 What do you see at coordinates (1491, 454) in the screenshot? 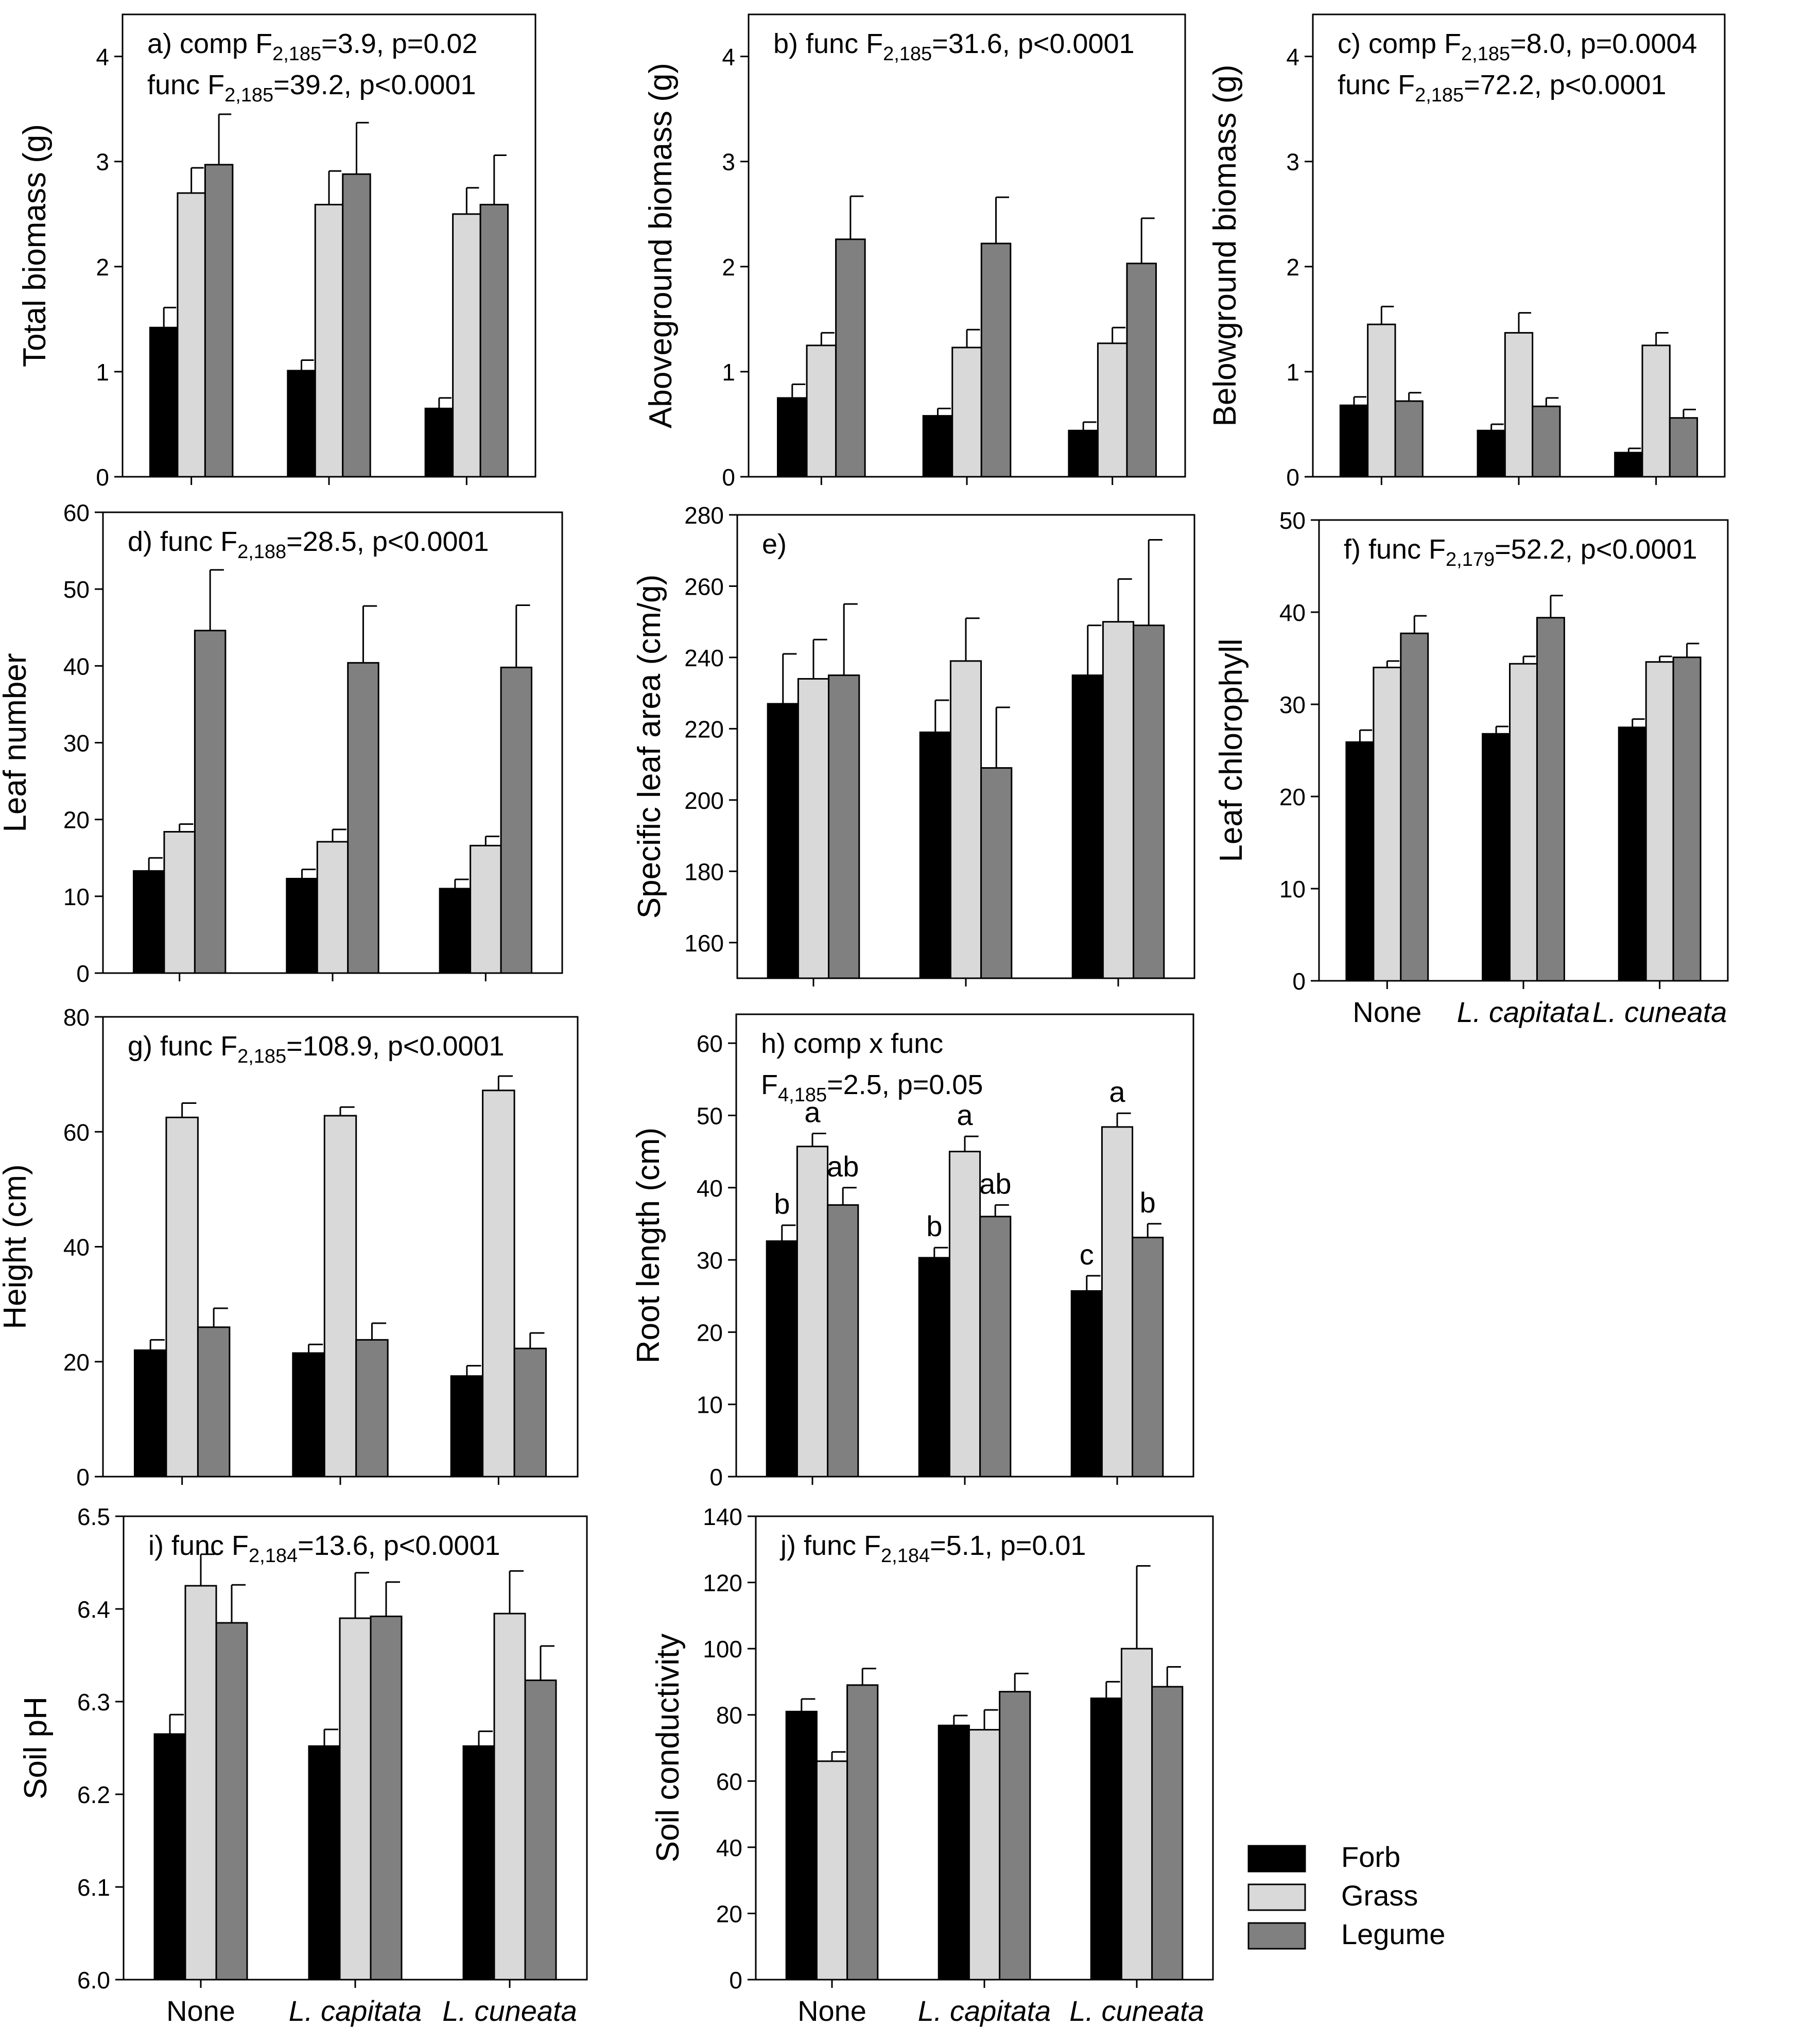
I see `bar-forb-cap-c` at bounding box center [1491, 454].